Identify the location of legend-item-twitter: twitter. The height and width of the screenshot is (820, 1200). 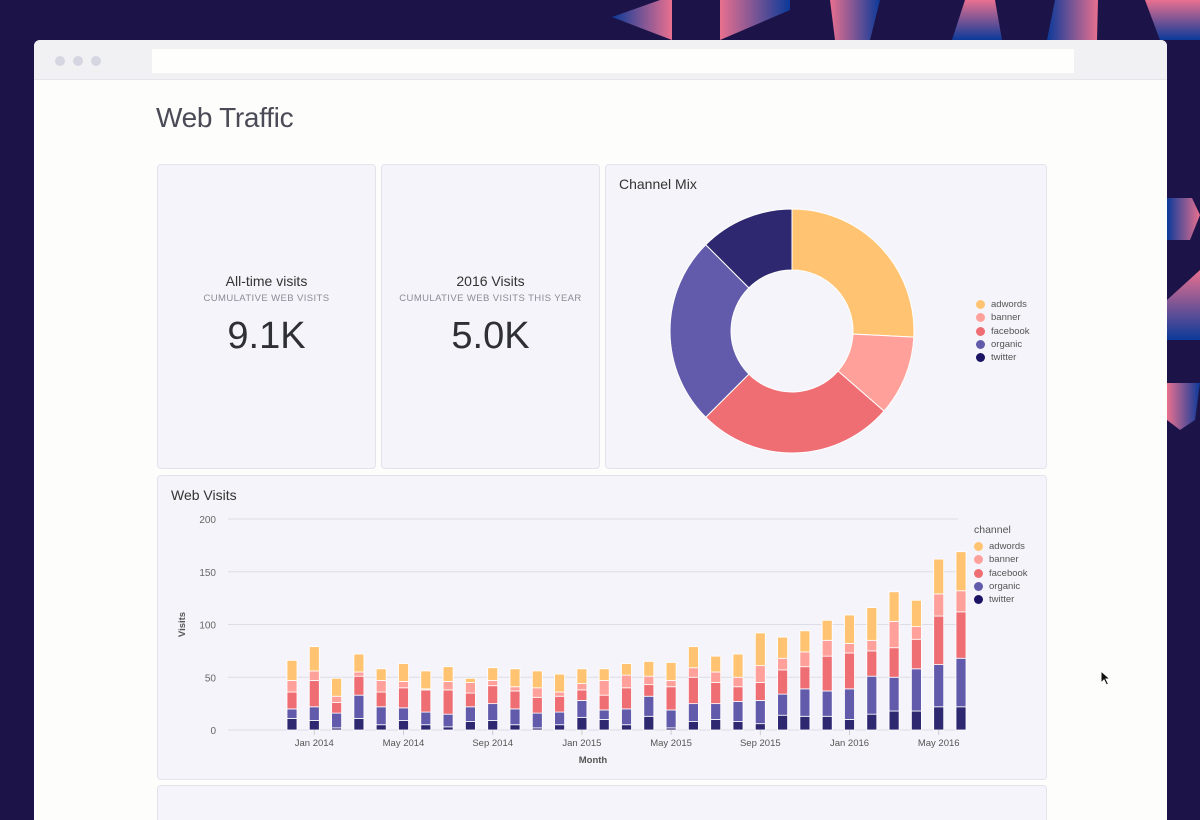
(1001, 599).